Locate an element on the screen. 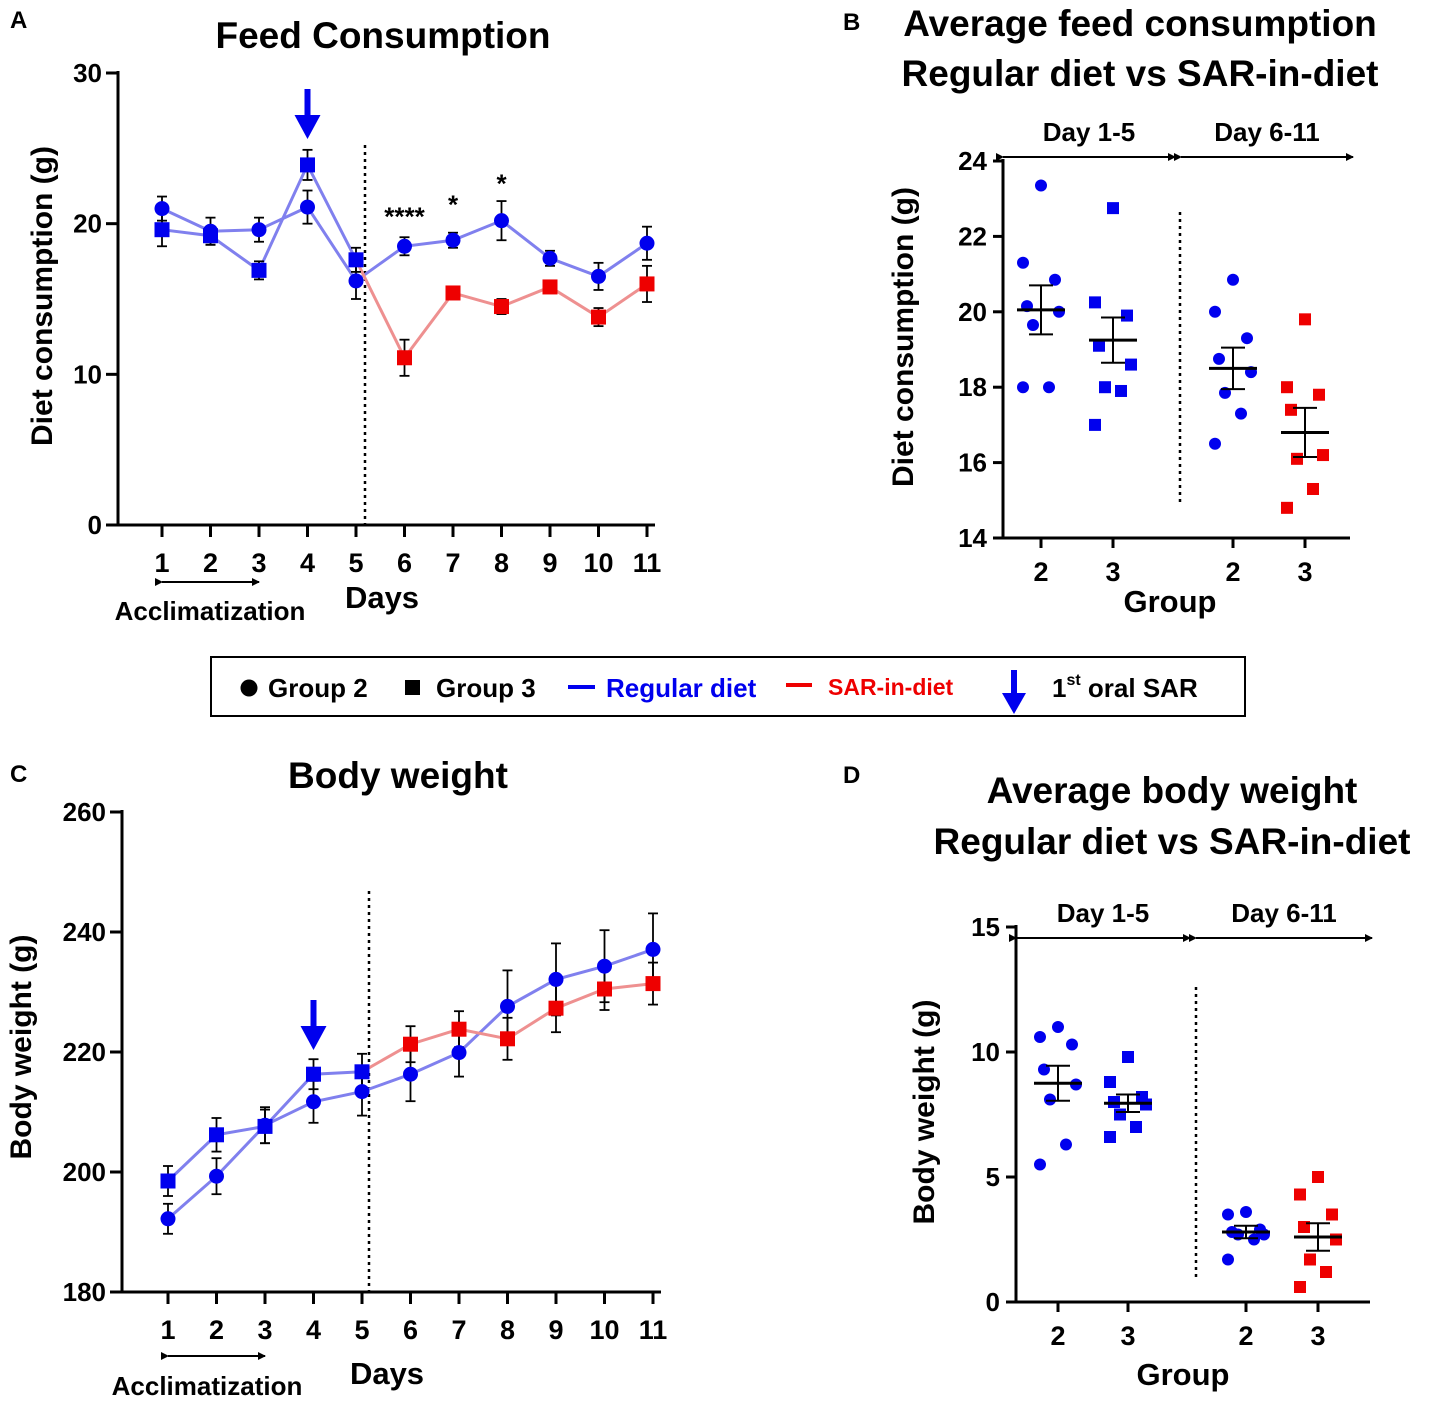 The height and width of the screenshot is (1403, 1430). legend-oral-sup: st is located at coordinates (1073, 680).